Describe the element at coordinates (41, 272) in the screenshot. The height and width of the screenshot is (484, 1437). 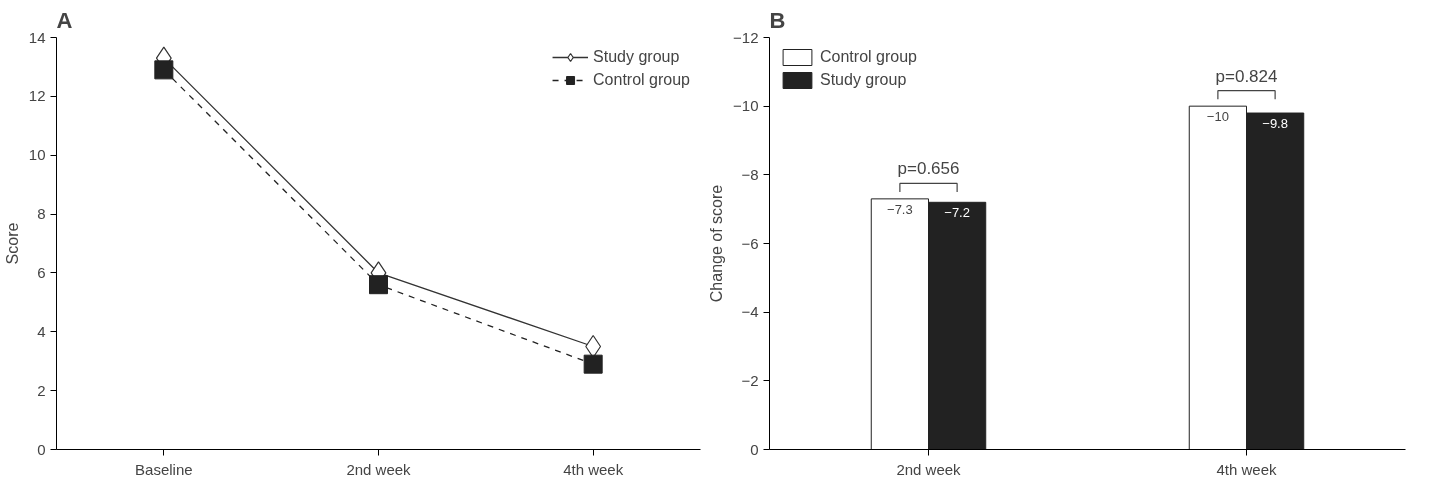
I see `y-tick-label: 6` at that location.